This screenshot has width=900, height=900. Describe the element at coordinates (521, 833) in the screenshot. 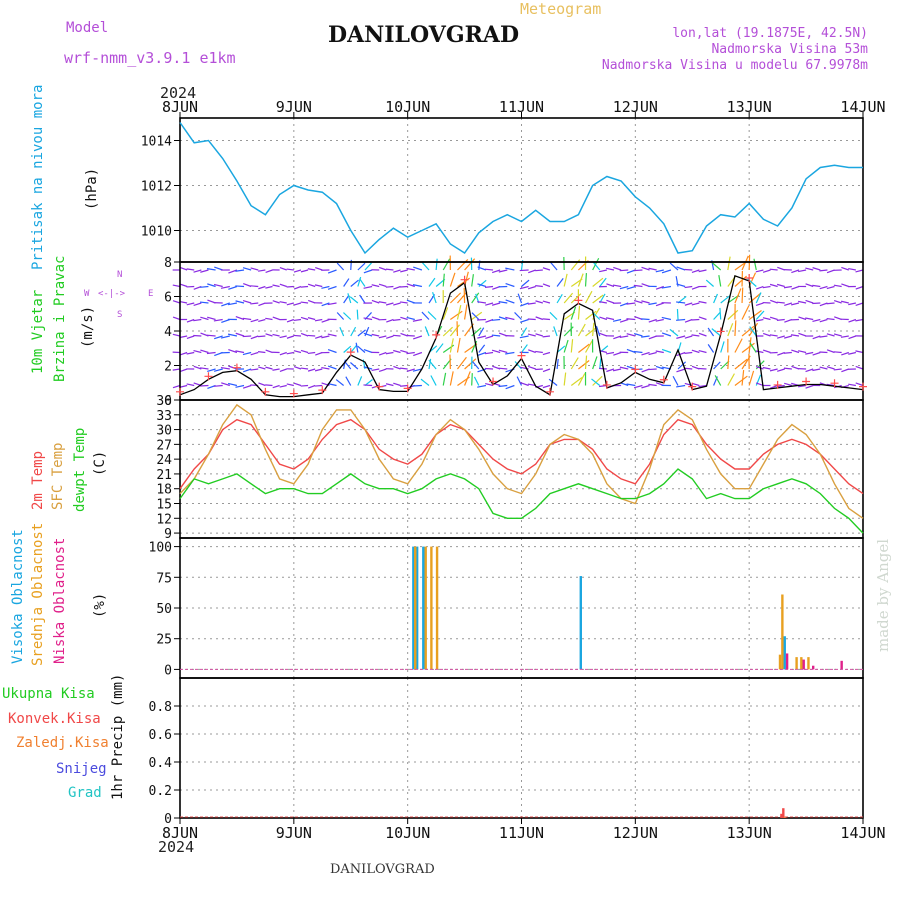

I see `x-day-label-bottom: 11JUN` at that location.